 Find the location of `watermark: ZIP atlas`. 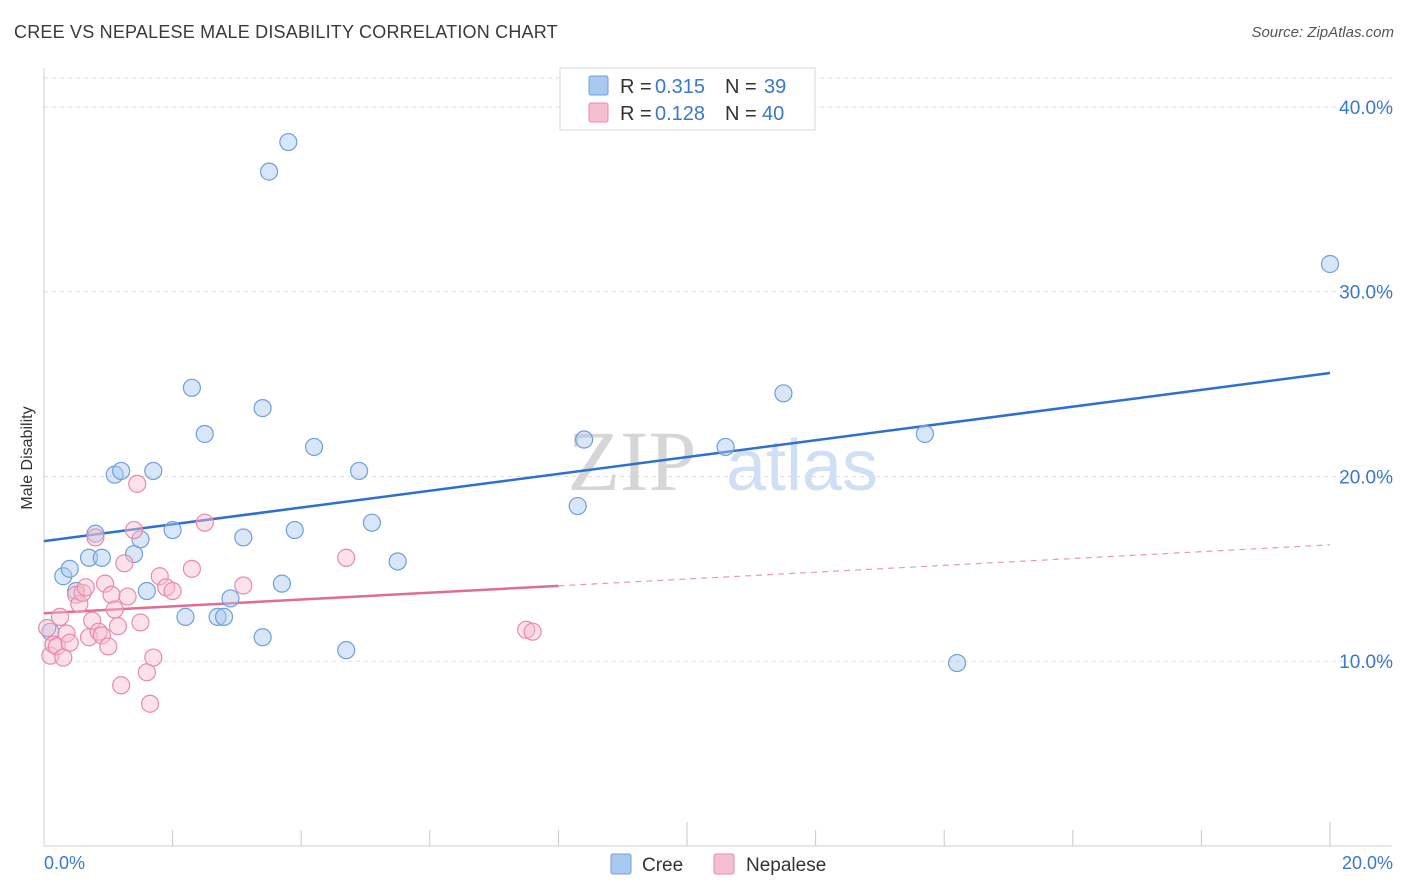

watermark: ZIP atlas is located at coordinates (723, 461).